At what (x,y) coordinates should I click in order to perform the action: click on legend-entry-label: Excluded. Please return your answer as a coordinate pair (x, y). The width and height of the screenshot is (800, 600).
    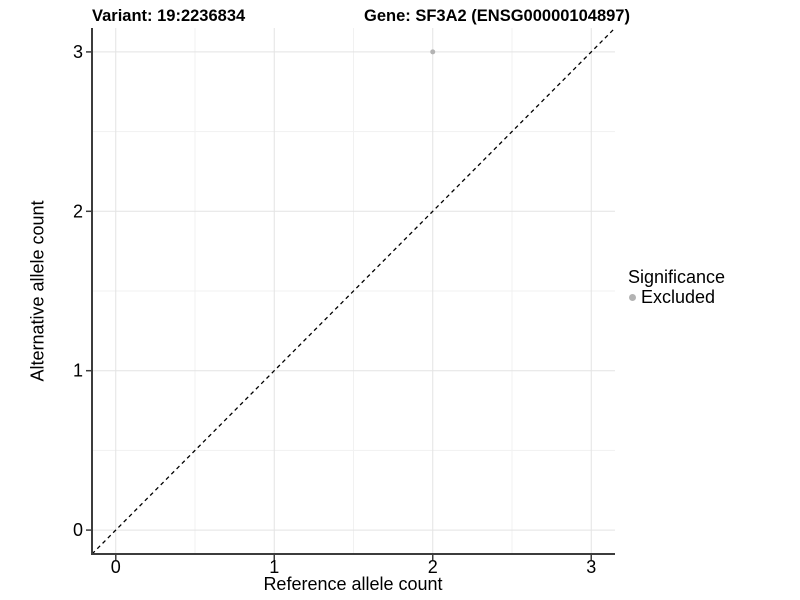
    Looking at the image, I should click on (678, 297).